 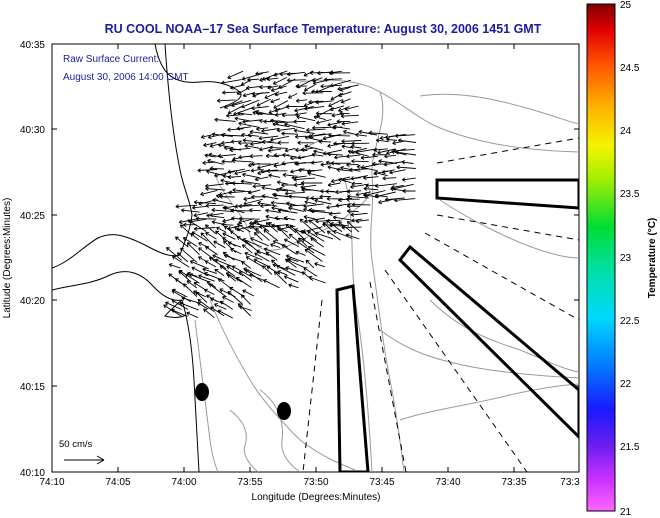 I want to click on x-tick: 73:50, so click(x=315, y=482).